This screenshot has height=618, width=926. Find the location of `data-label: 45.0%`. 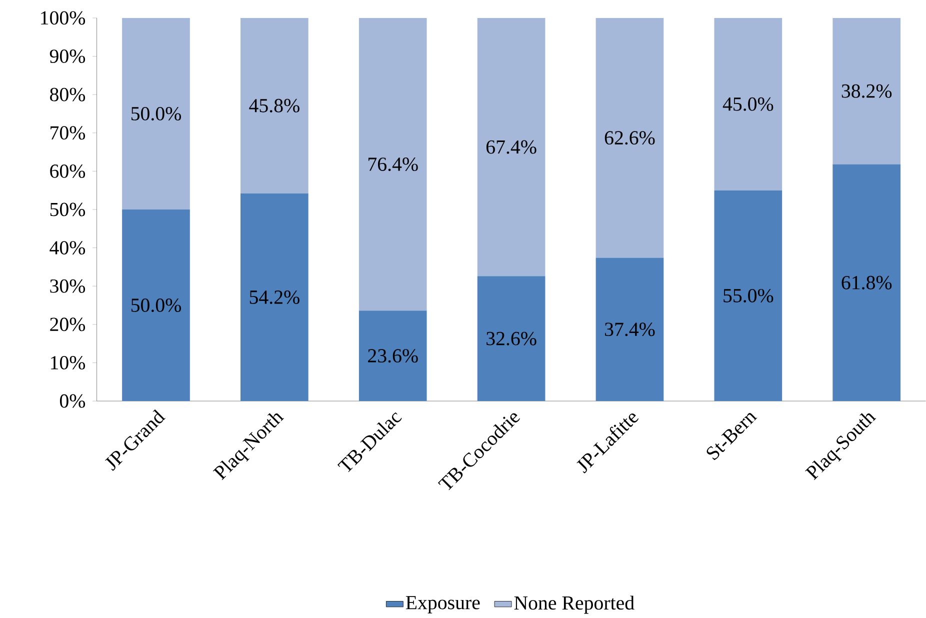

data-label: 45.0% is located at coordinates (748, 105).